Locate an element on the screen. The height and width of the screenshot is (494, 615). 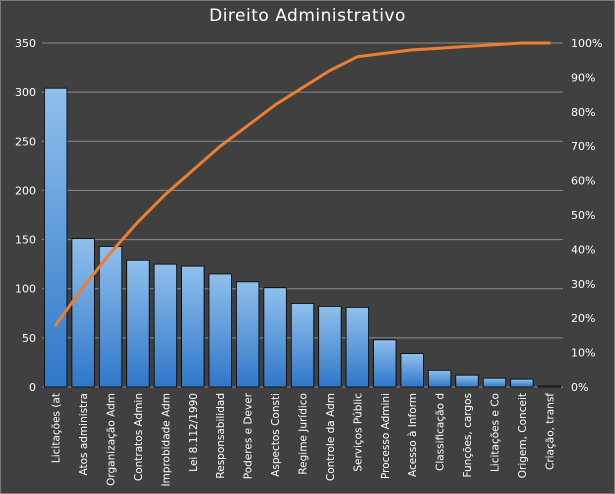
category-label: Aspectos Consti is located at coordinates (276, 435).